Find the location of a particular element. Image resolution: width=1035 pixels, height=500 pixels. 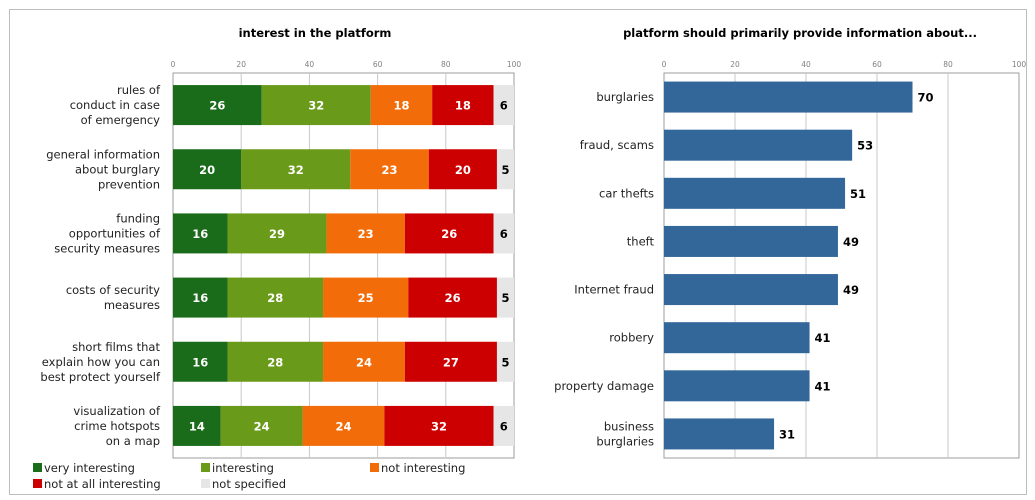

interest-category-label: of emergency is located at coordinates (121, 120).